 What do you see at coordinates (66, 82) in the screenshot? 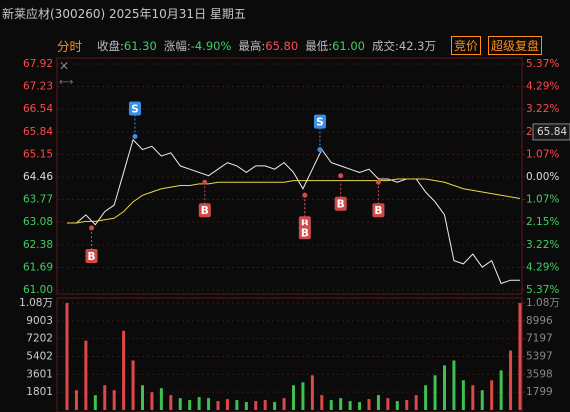
I see `expand-icon: ⟷` at bounding box center [66, 82].